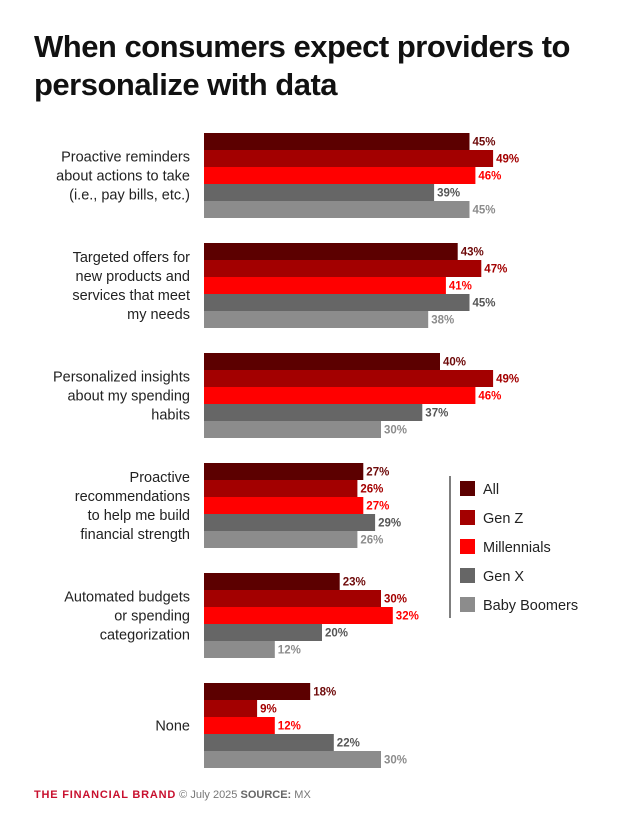  Describe the element at coordinates (127, 598) in the screenshot. I see `category-label: Automated budgets` at that location.